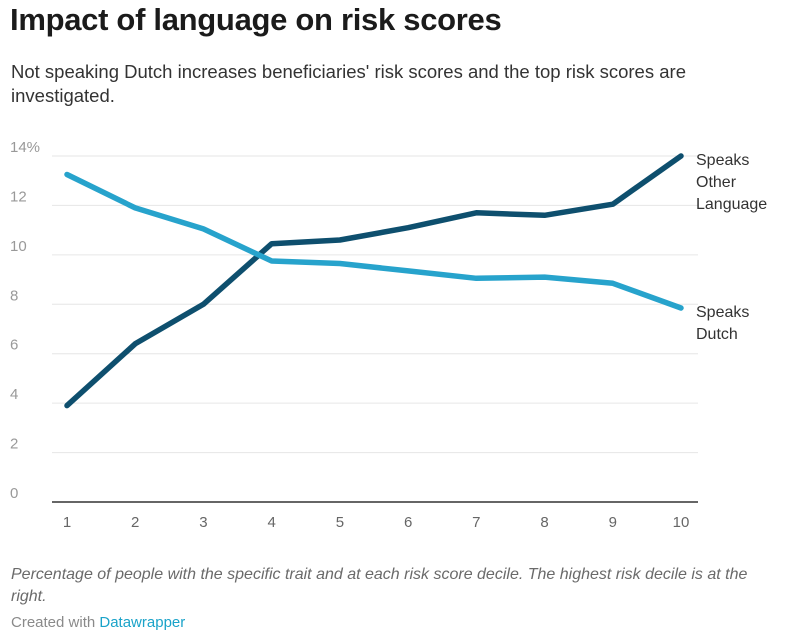 Image resolution: width=790 pixels, height=641 pixels. What do you see at coordinates (14, 444) in the screenshot?
I see `y-tick-label: 2` at bounding box center [14, 444].